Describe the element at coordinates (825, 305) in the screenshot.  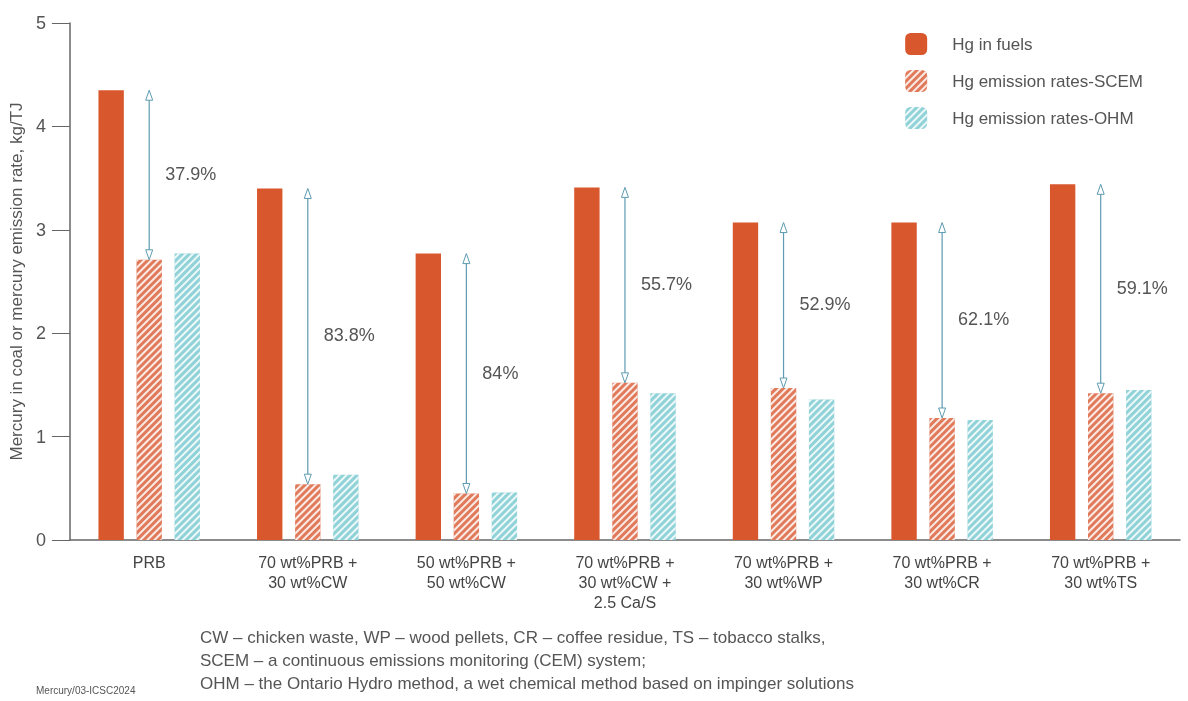
I see `annotation: 52.9%` at that location.